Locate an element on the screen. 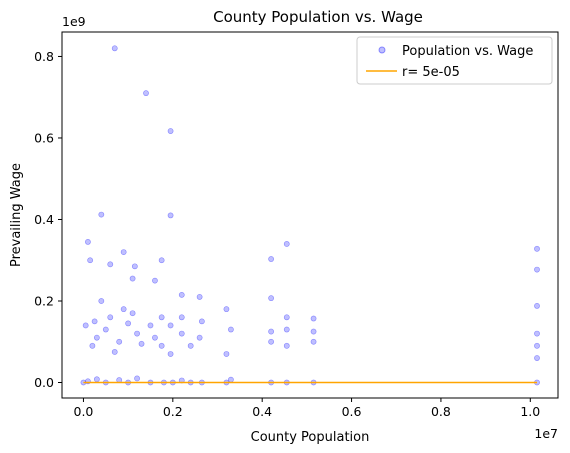 Image resolution: width=570 pixels, height=453 pixels. legend-label-scatter: Population vs. Wage is located at coordinates (467, 51).